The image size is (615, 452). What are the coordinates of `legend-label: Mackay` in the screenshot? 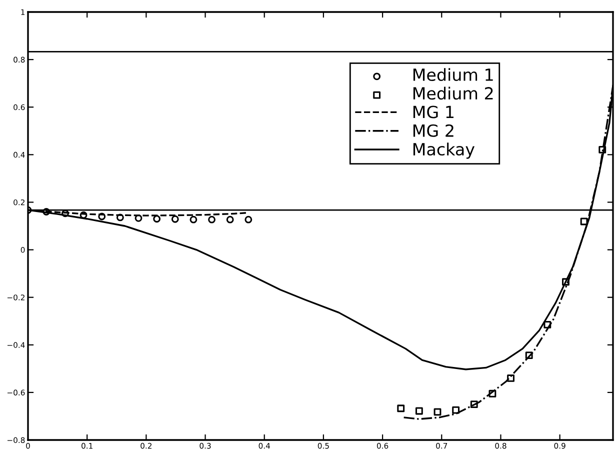 It's located at (444, 150).